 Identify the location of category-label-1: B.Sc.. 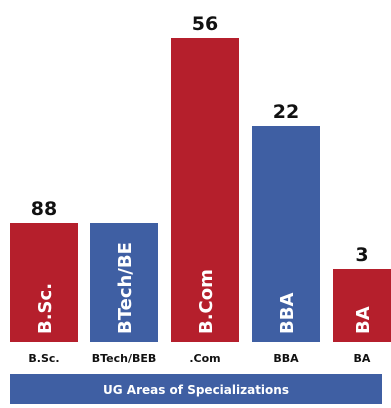
(43, 358).